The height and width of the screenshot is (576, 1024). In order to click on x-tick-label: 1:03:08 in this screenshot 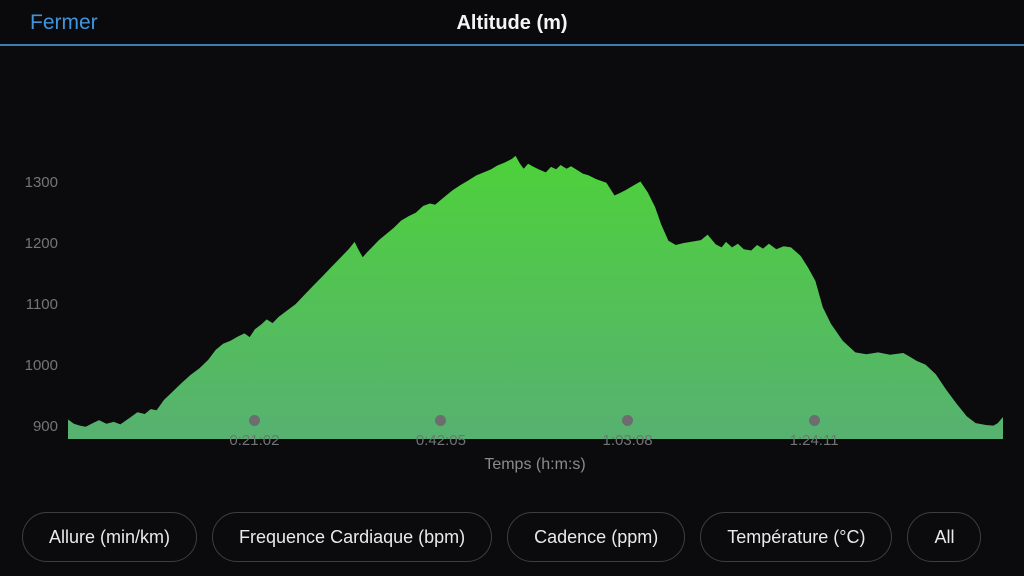, I will do `click(627, 440)`.